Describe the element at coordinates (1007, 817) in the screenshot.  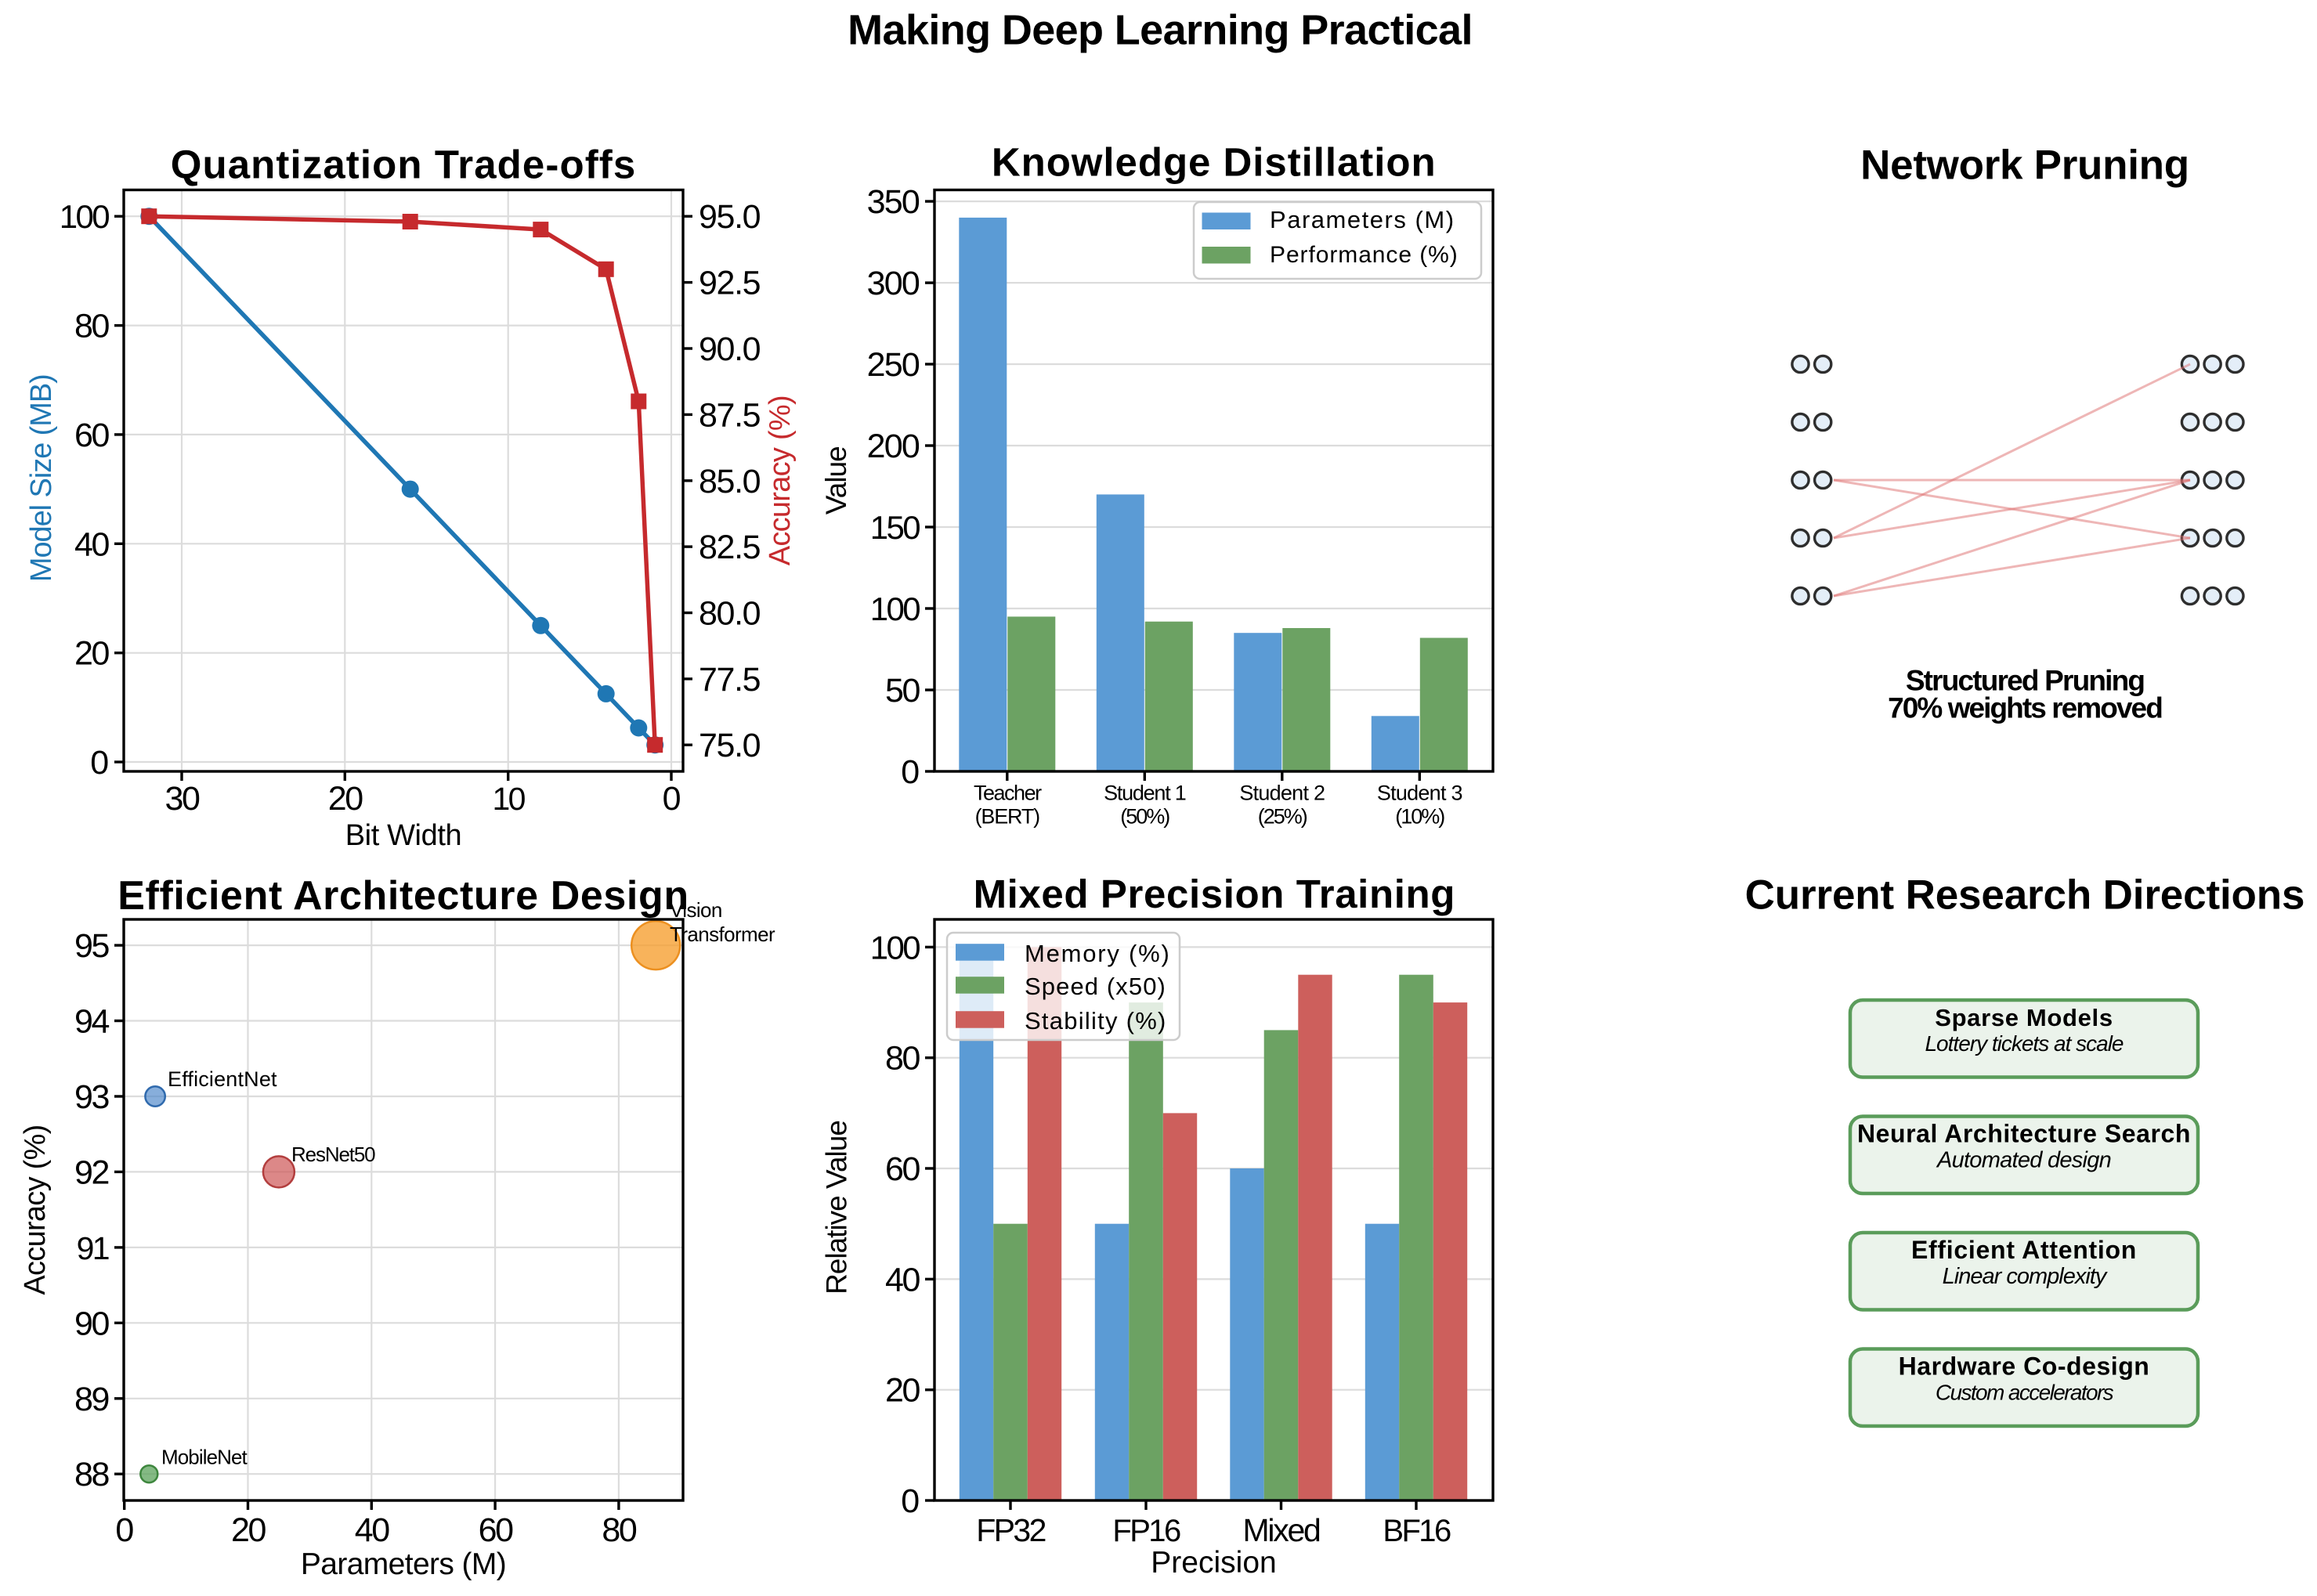
I see `svg-text: (BERT)` at that location.